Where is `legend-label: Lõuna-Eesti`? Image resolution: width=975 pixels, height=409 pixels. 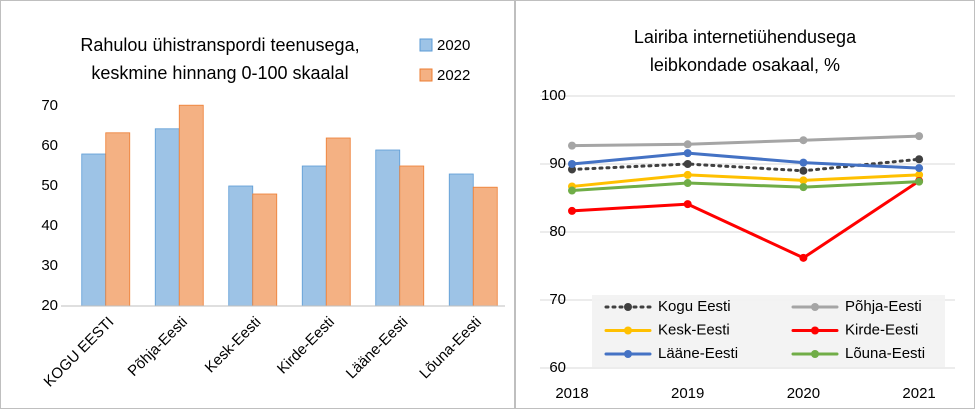 legend-label: Lõuna-Eesti is located at coordinates (885, 353).